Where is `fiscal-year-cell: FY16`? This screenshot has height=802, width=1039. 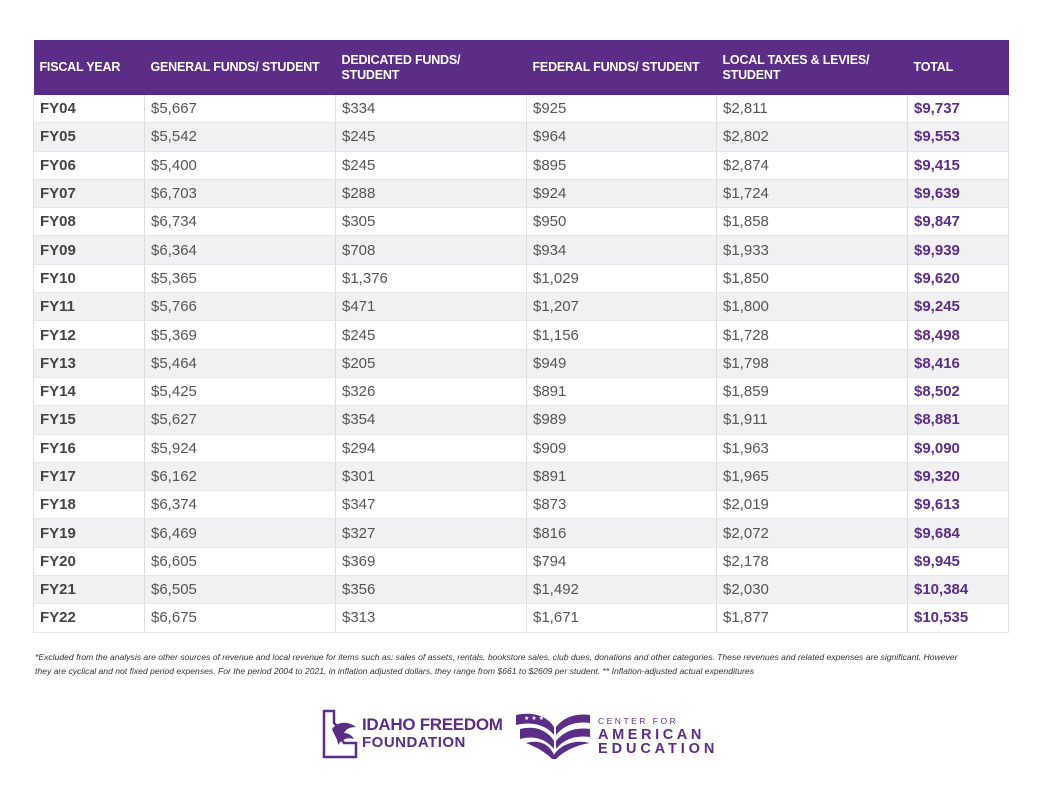
fiscal-year-cell: FY16 is located at coordinates (89, 448).